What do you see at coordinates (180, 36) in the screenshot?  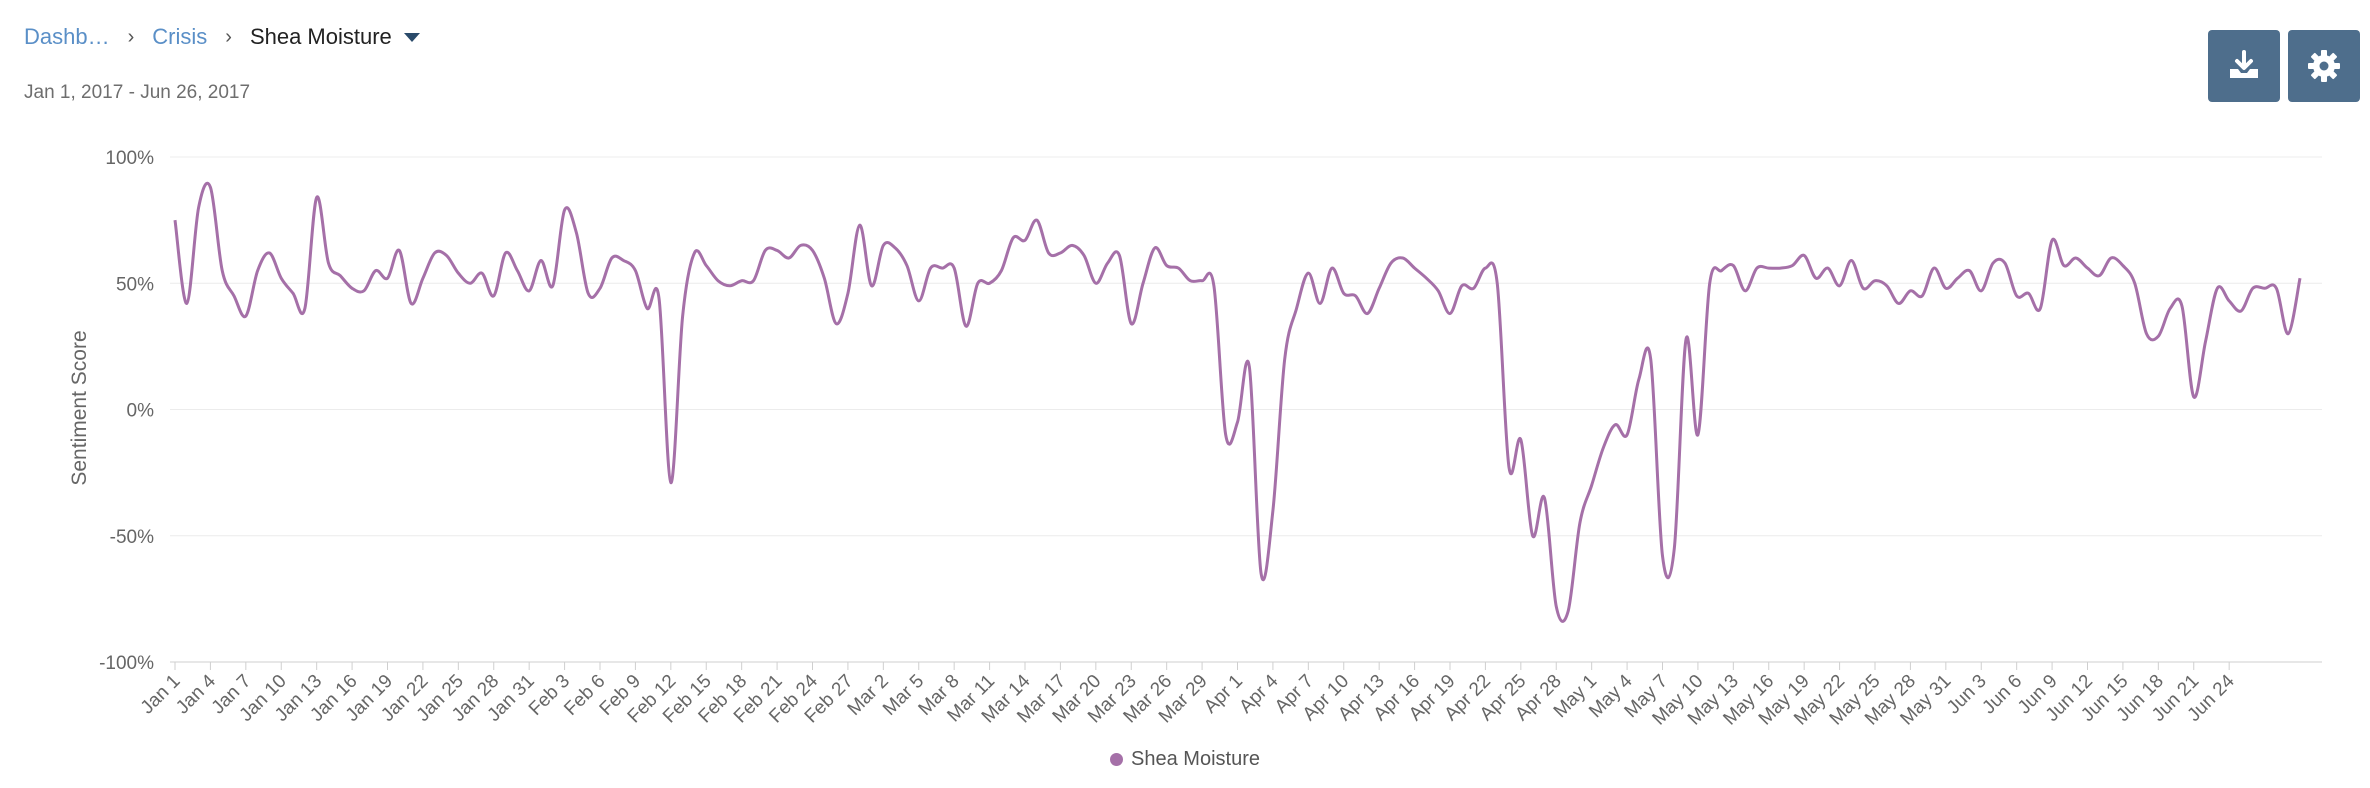 I see `breadcrumb-crisis-link: Crisis` at bounding box center [180, 36].